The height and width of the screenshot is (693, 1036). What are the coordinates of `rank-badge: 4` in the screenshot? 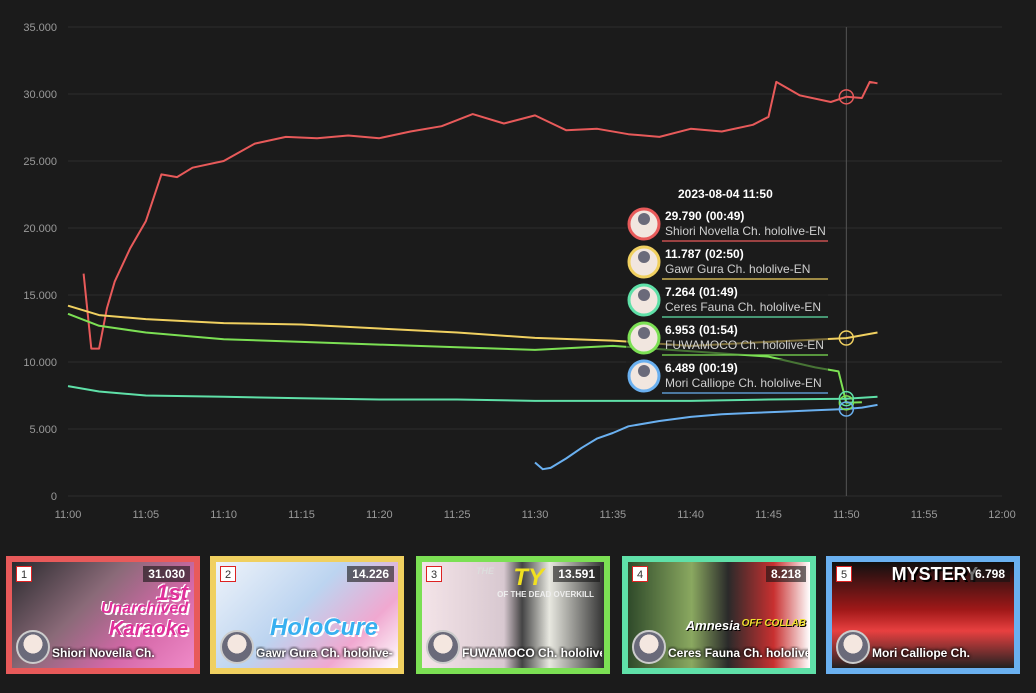 It's located at (640, 574).